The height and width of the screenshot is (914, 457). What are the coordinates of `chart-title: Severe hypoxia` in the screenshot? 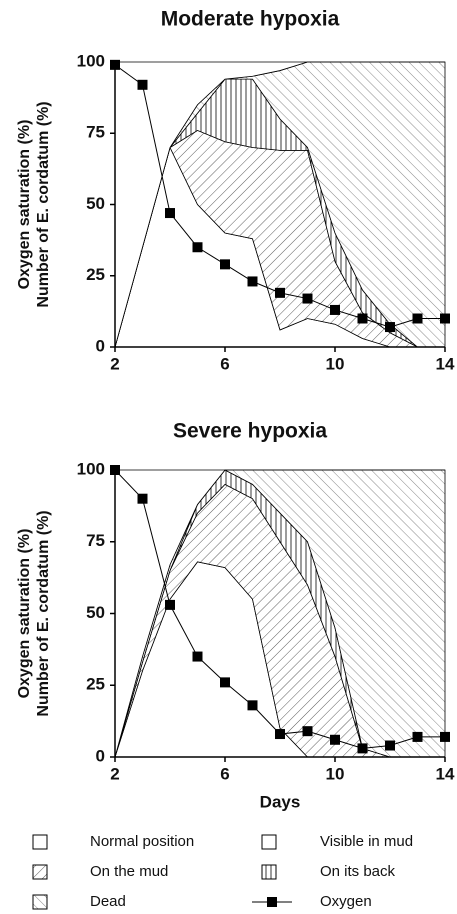 It's located at (250, 431).